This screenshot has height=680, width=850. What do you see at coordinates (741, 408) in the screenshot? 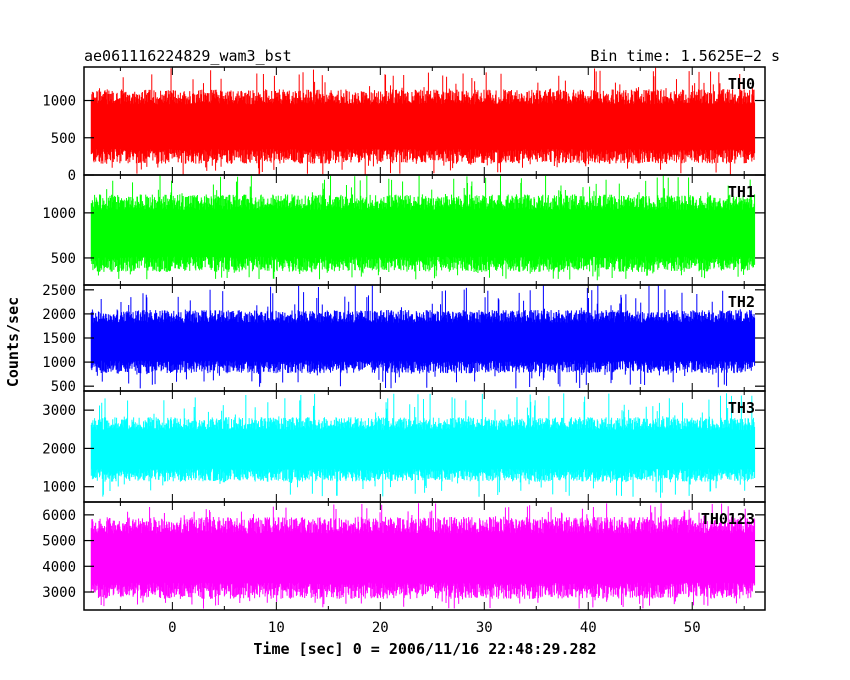
I see `panel-label-th3: TH3` at bounding box center [741, 408].